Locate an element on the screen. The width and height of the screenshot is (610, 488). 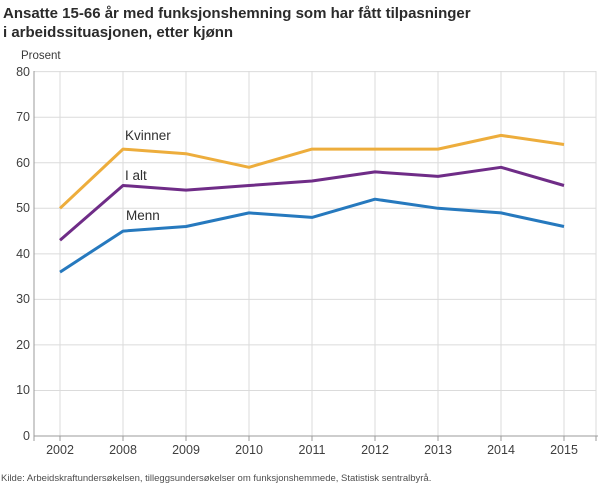
x-tick: 2012 is located at coordinates (375, 450).